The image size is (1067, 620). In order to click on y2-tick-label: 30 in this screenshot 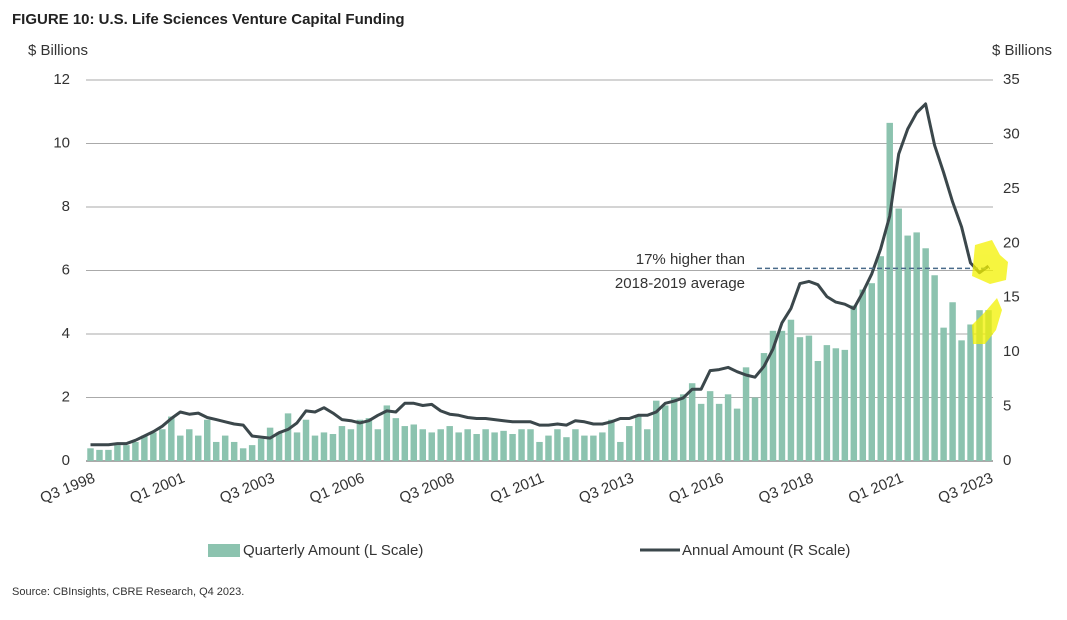, I will do `click(1011, 133)`.